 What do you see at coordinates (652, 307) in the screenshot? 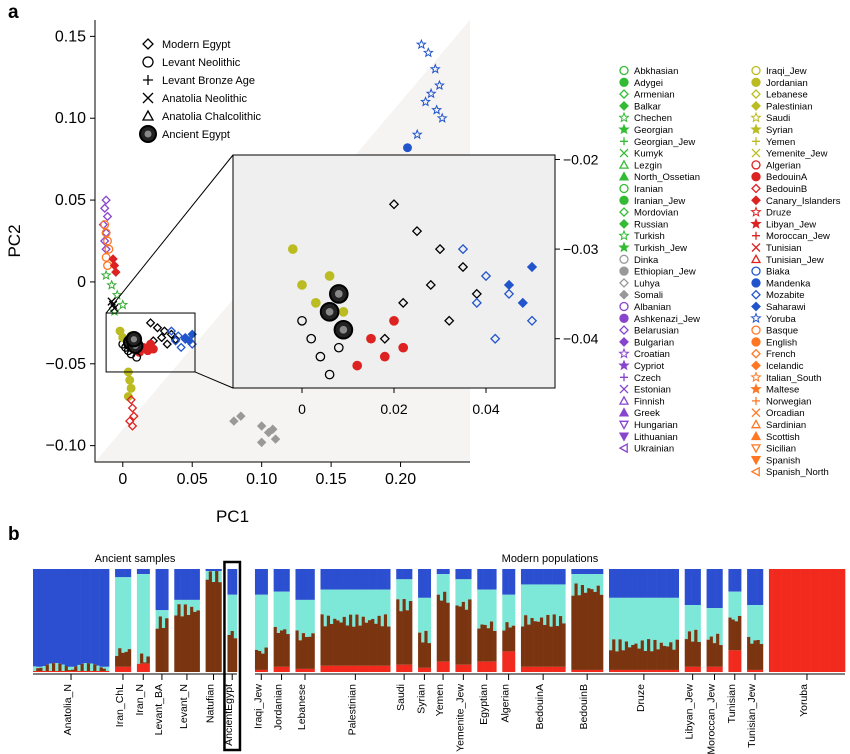
I see `population-label: Albanian` at bounding box center [652, 307].